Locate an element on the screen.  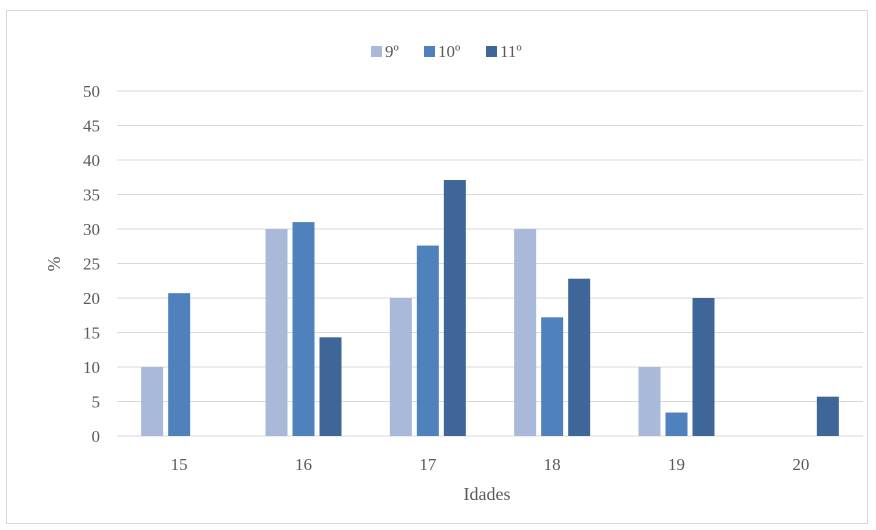
bar-19-10º is located at coordinates (676, 424).